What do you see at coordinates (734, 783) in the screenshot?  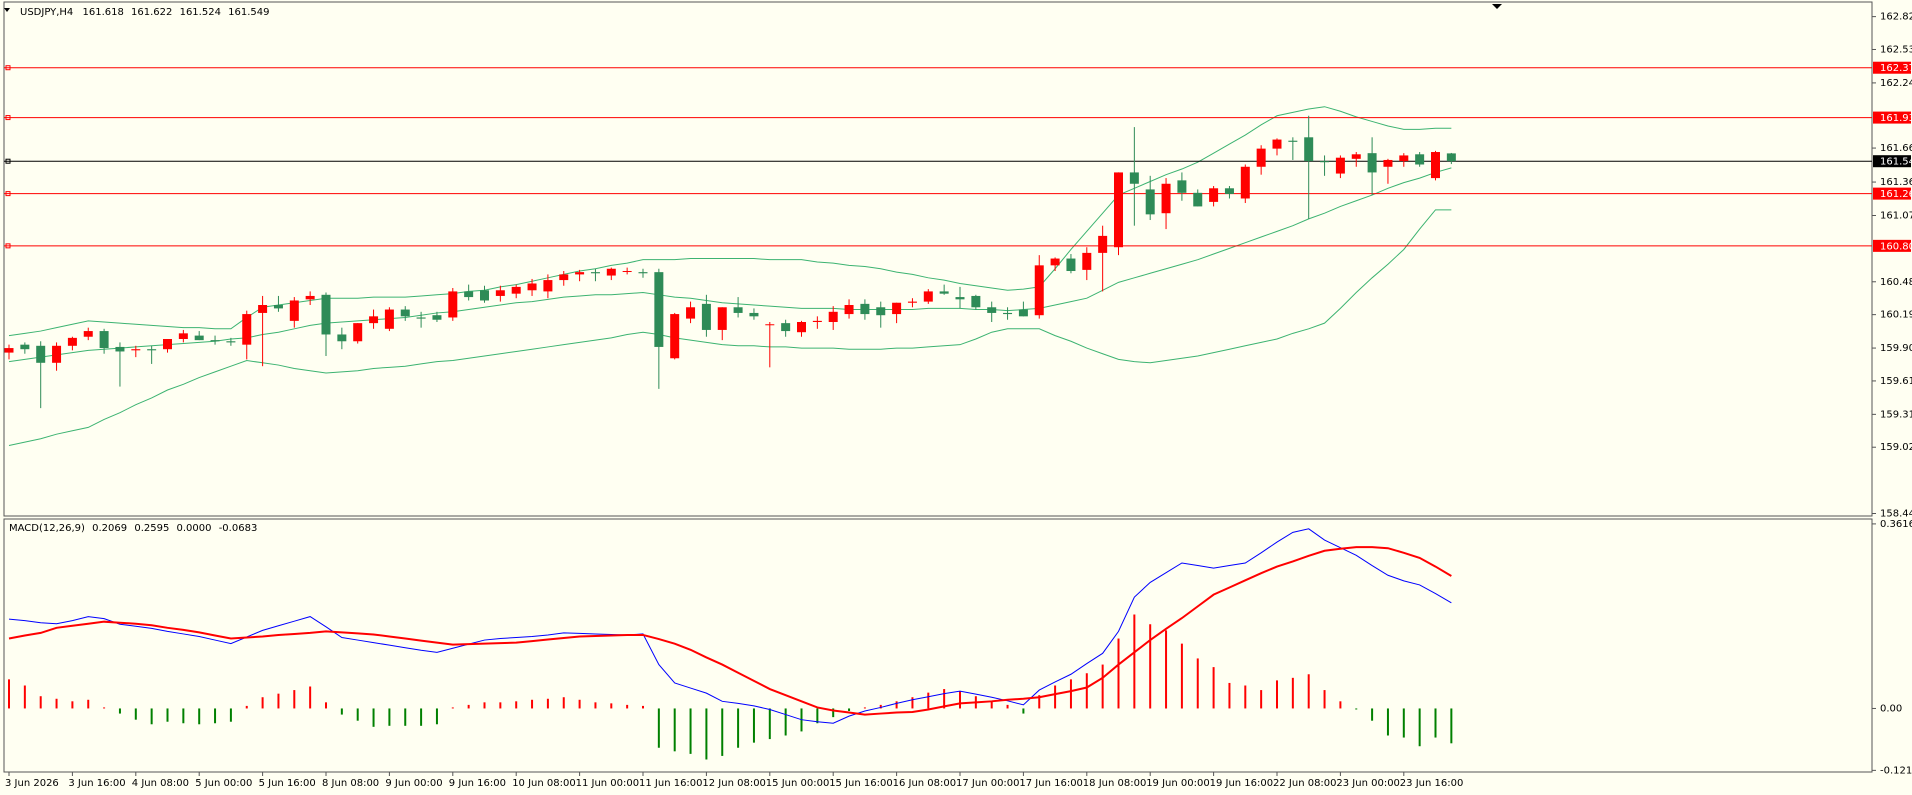 I see `x-tick-label: 12 Jun 08:00` at bounding box center [734, 783].